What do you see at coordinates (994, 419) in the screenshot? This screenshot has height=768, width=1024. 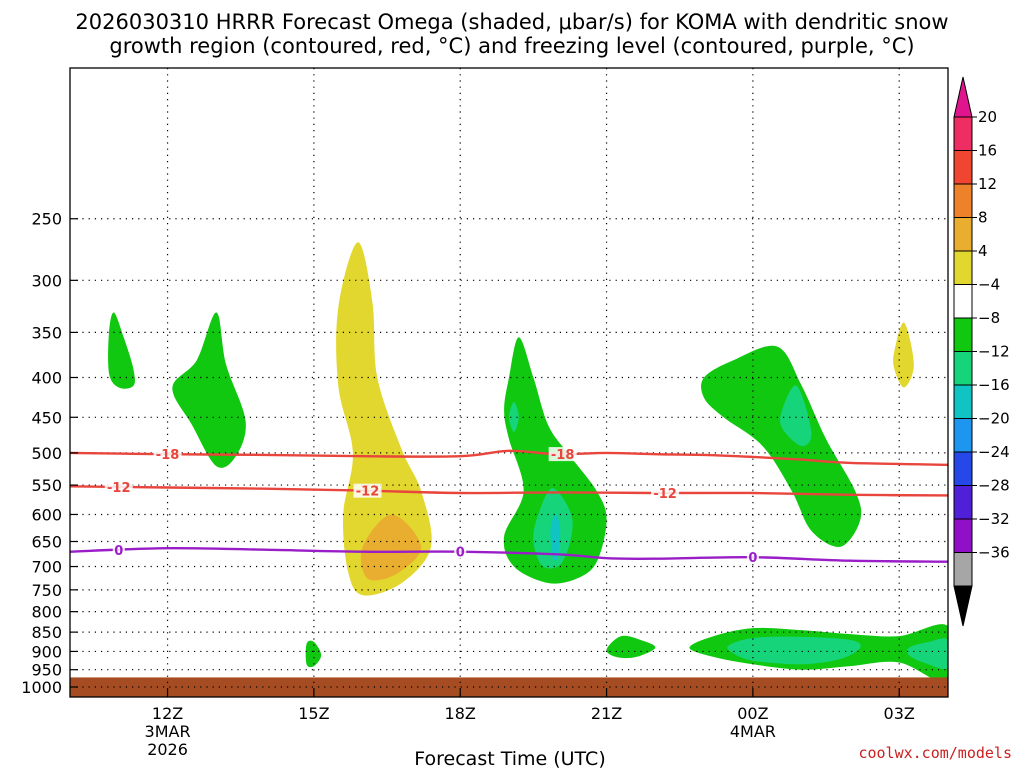 I see `colorbar-label-10: −20` at bounding box center [994, 419].